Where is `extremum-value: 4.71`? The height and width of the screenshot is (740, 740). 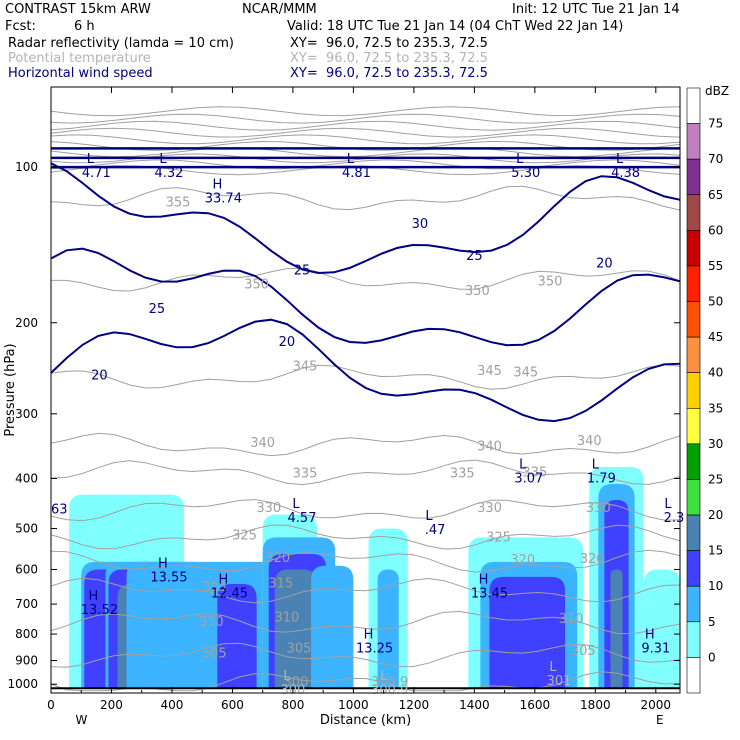
extremum-value: 4.71 is located at coordinates (96, 173).